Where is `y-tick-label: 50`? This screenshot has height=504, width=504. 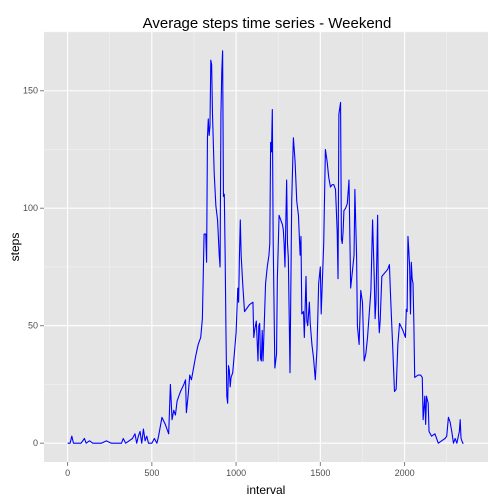 y-tick-label: 50 is located at coordinates (33, 326).